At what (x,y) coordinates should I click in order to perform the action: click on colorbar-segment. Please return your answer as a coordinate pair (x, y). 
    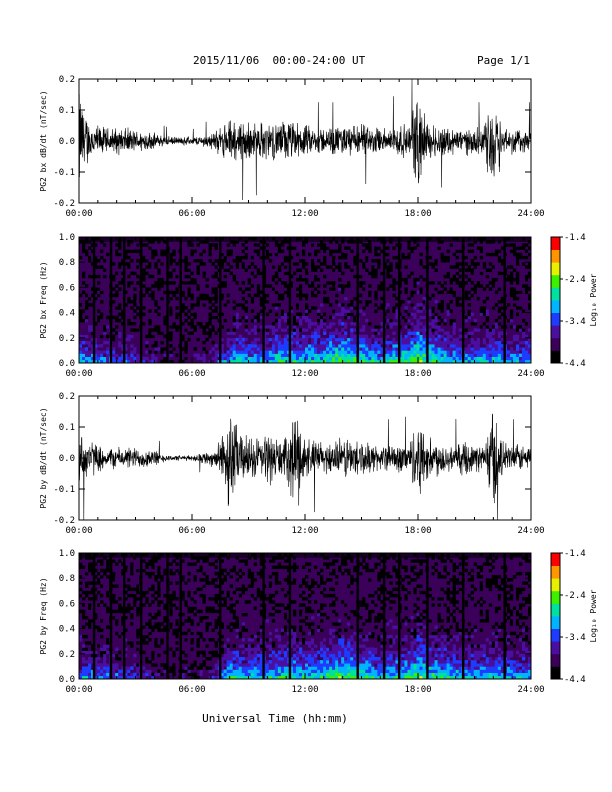
    Looking at the image, I should click on (555, 243).